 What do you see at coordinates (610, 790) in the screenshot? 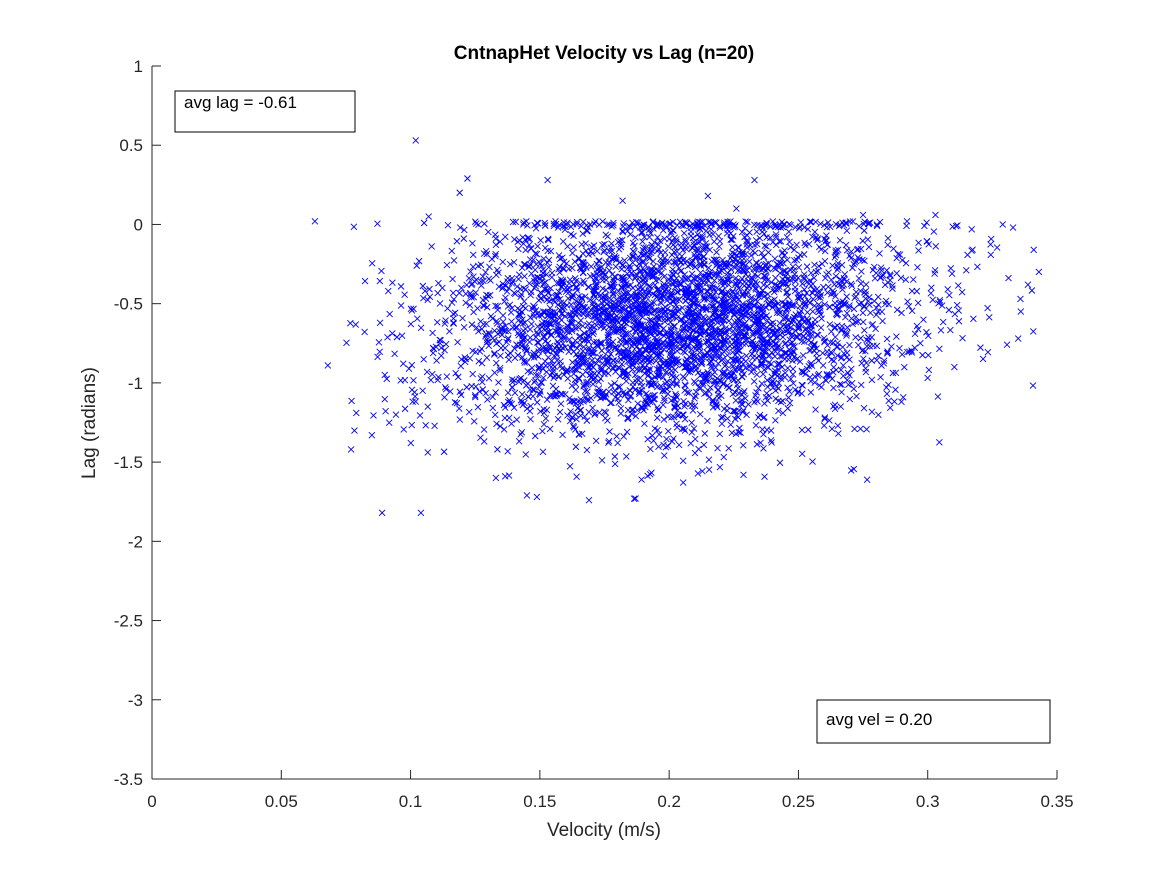
I see `x-ticks: 0 0.05 0.1 0.15 0.2 0.25 0.3 0.35` at bounding box center [610, 790].